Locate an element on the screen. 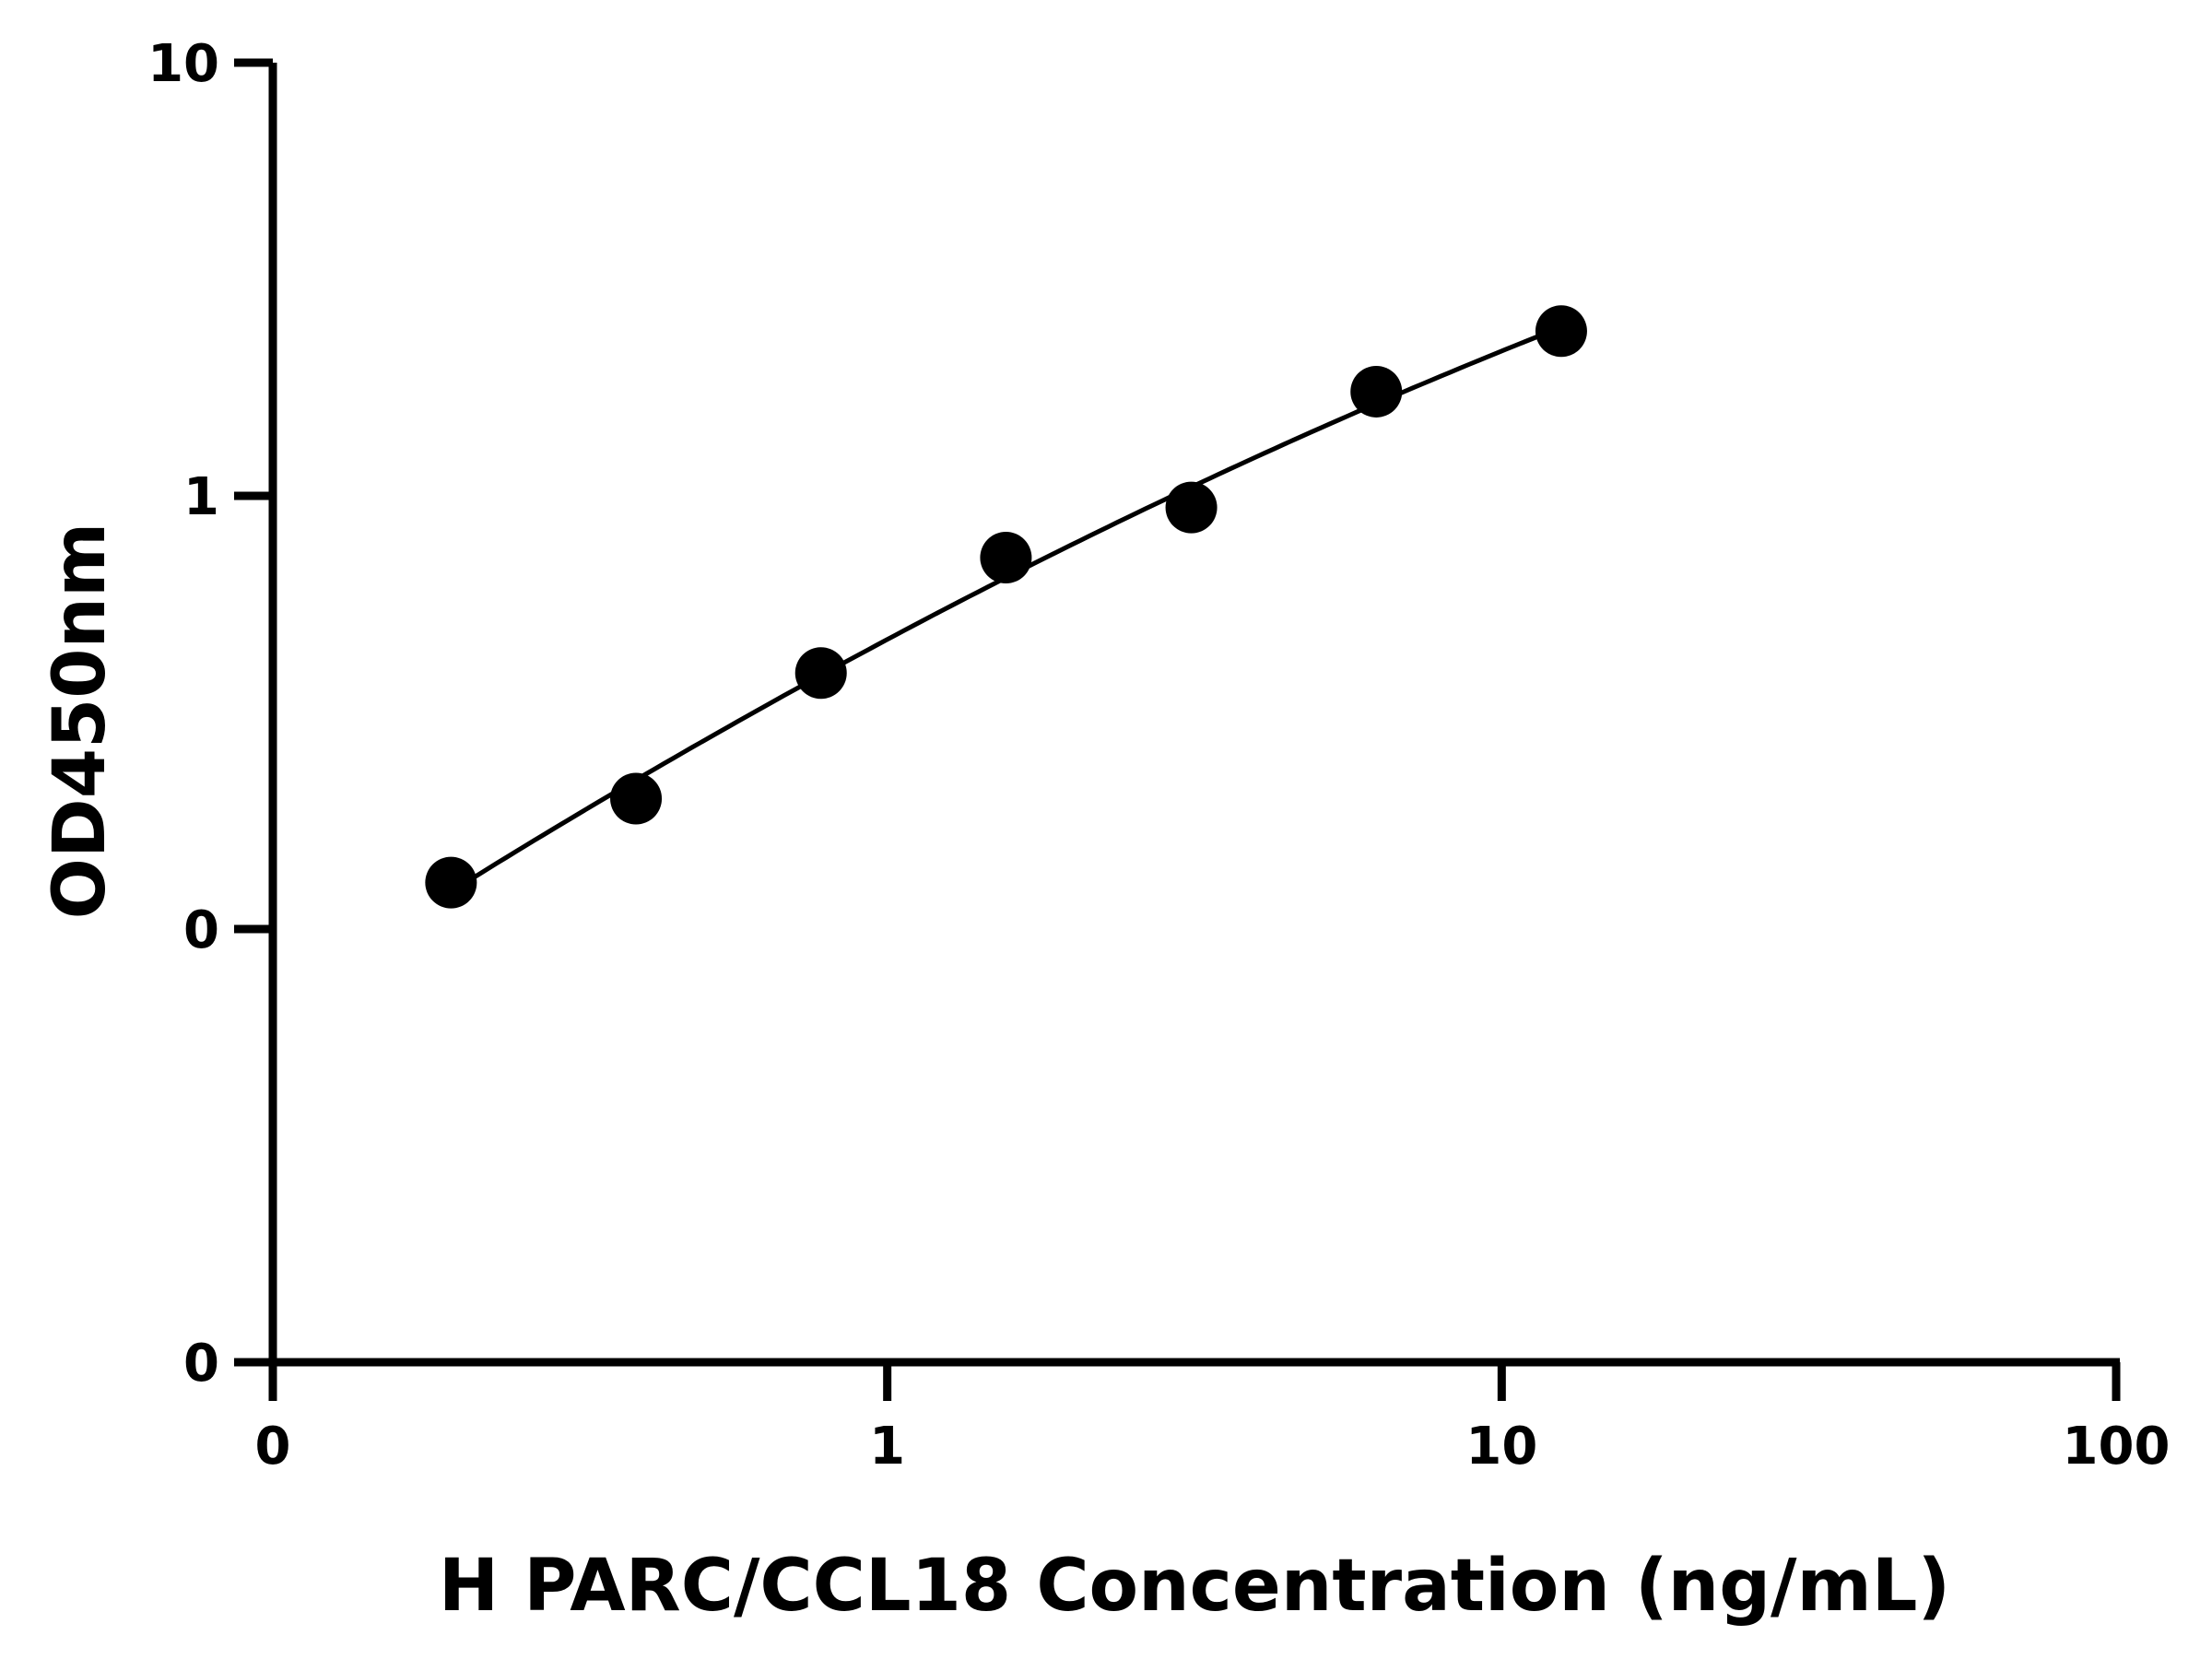 The width and height of the screenshot is (2212, 1659). y-tick-label: 1 is located at coordinates (201, 497).